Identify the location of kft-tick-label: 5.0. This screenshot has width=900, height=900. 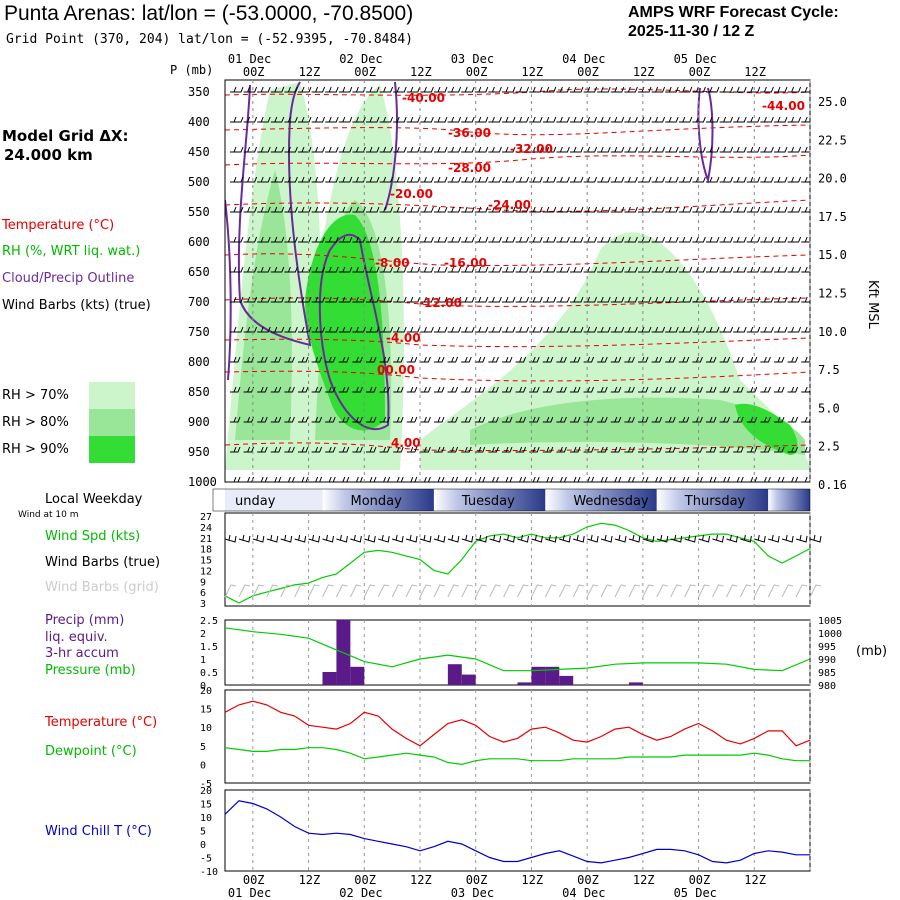
(829, 408).